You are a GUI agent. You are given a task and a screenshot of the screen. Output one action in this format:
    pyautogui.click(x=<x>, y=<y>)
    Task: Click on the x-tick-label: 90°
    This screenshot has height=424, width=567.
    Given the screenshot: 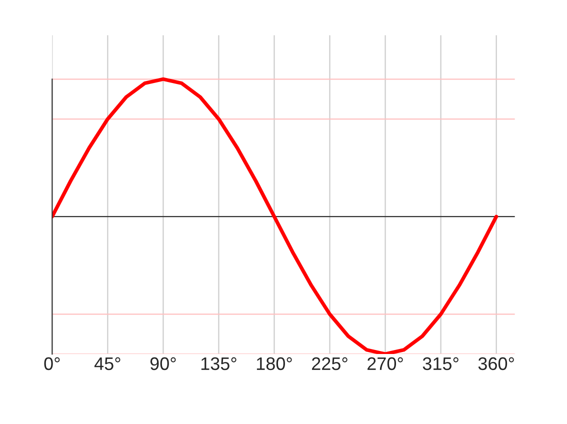 What is the action you would take?
    pyautogui.click(x=163, y=363)
    